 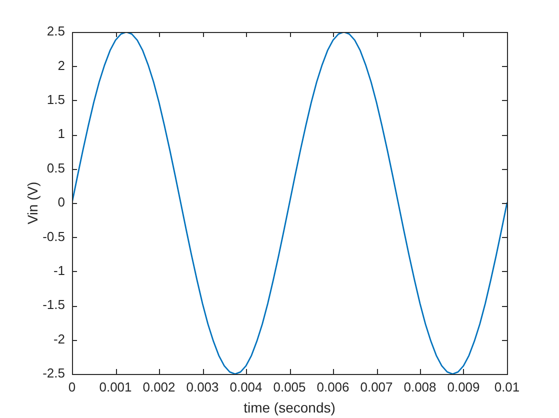 I want to click on x-tick-label: 0, so click(x=72, y=386).